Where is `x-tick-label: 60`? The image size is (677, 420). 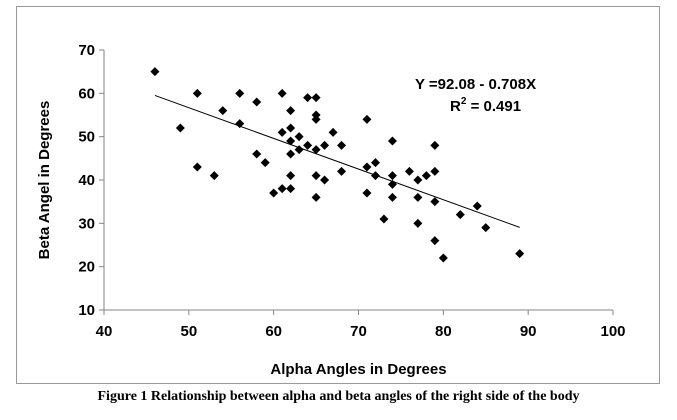
x-tick-label: 60 is located at coordinates (273, 331).